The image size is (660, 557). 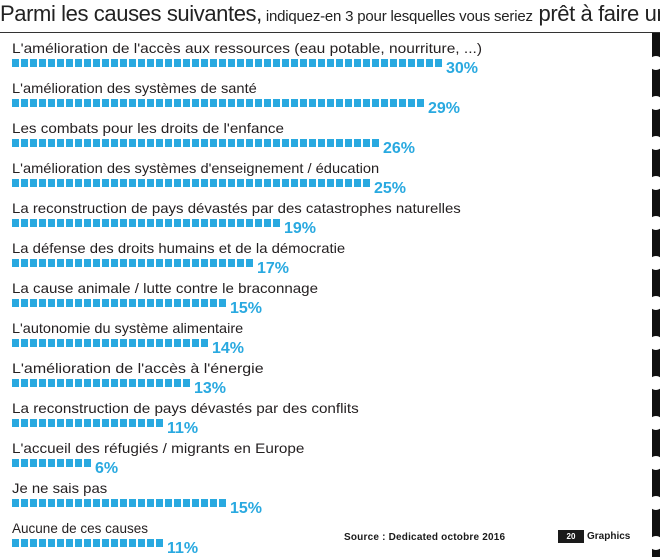 What do you see at coordinates (300, 228) in the screenshot?
I see `value-label: 19%` at bounding box center [300, 228].